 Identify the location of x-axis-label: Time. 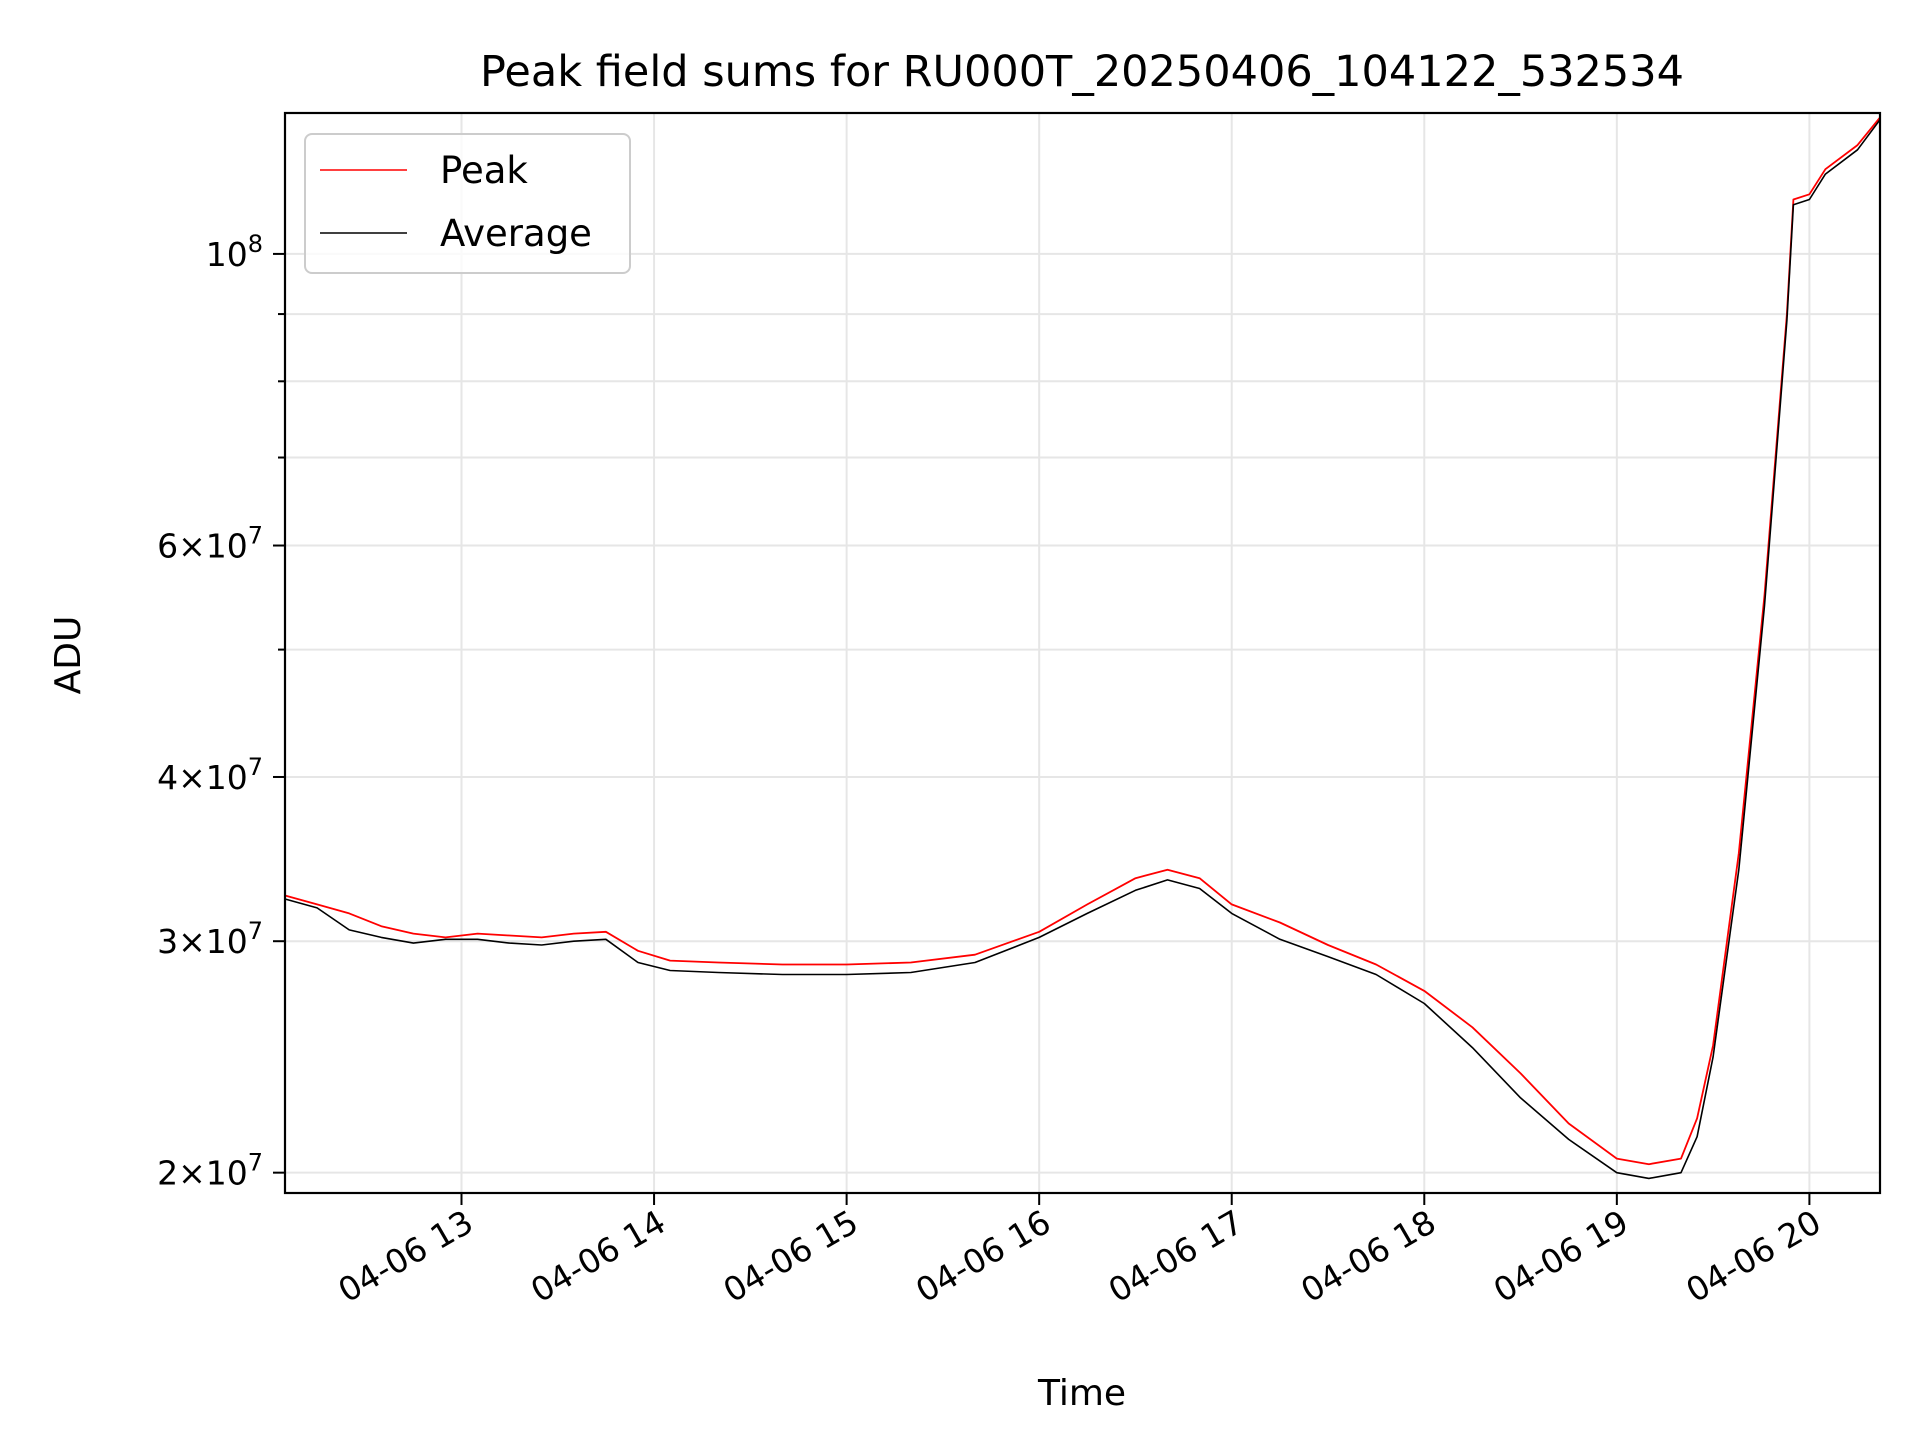
(1081, 1393).